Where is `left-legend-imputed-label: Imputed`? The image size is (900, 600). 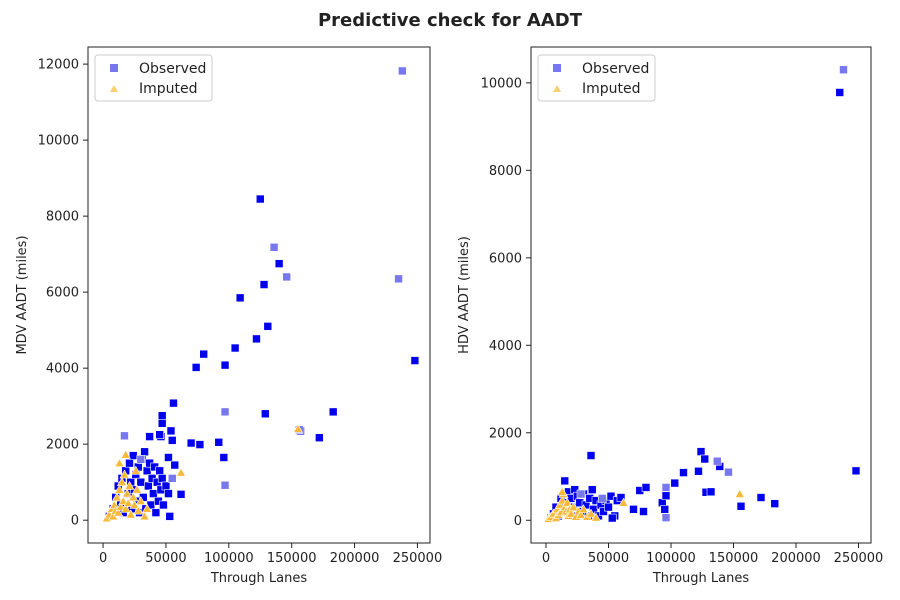 left-legend-imputed-label: Imputed is located at coordinates (168, 89).